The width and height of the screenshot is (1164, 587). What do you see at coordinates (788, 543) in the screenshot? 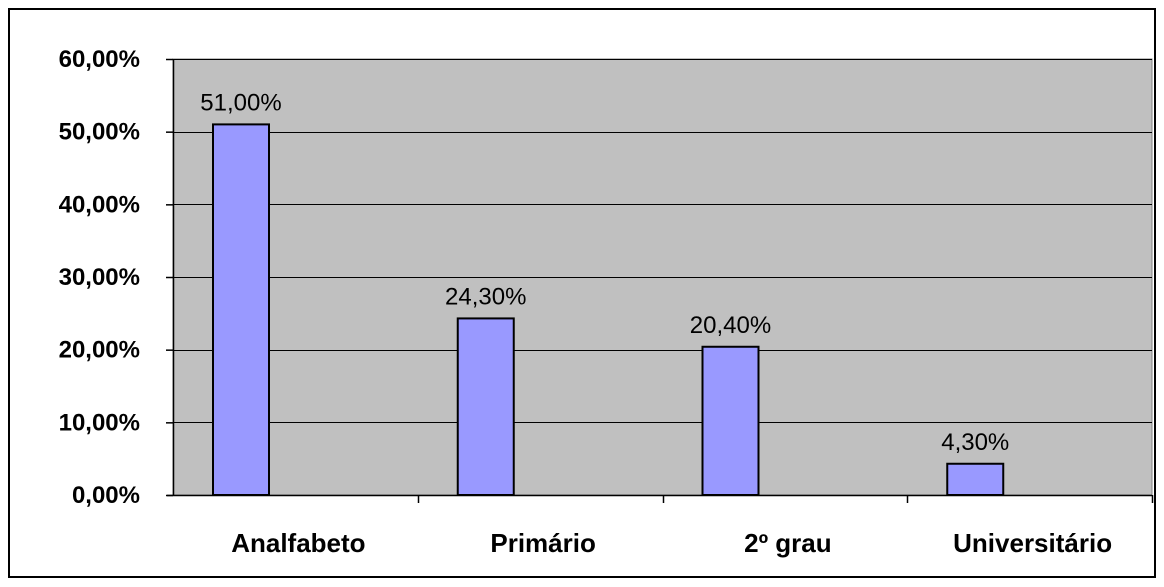
I see `category-label-2: 2º grau` at bounding box center [788, 543].